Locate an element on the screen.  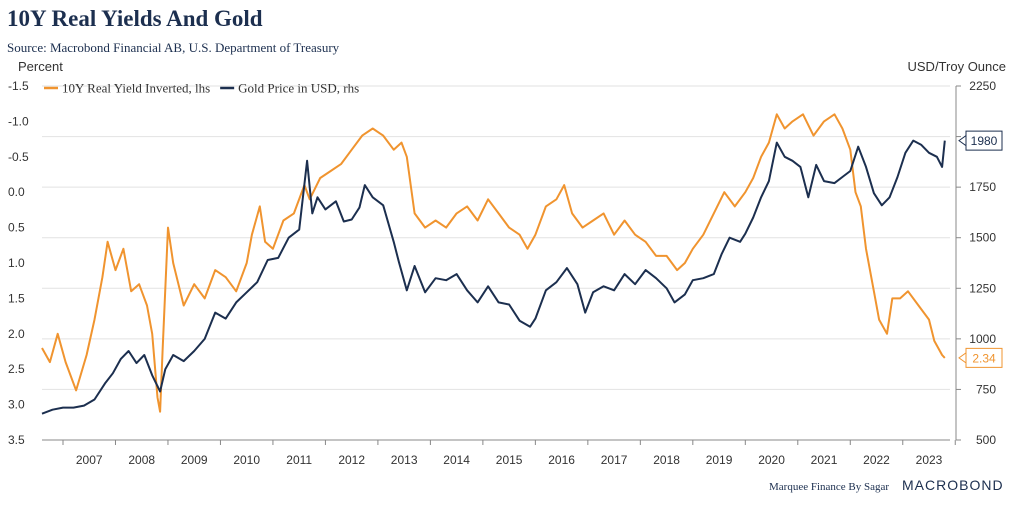
left-tick-label: 1.5 is located at coordinates (16, 298).